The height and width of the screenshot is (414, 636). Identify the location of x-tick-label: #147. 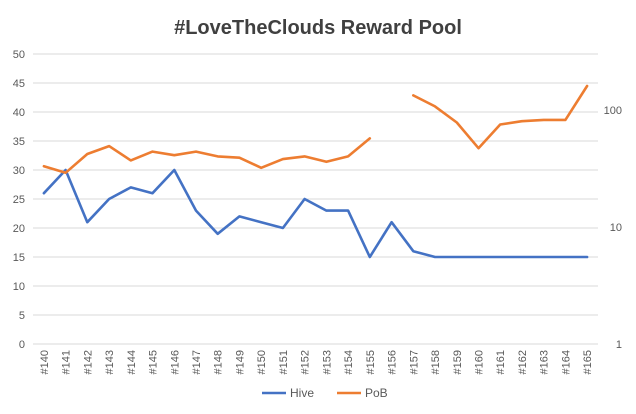
(197, 362).